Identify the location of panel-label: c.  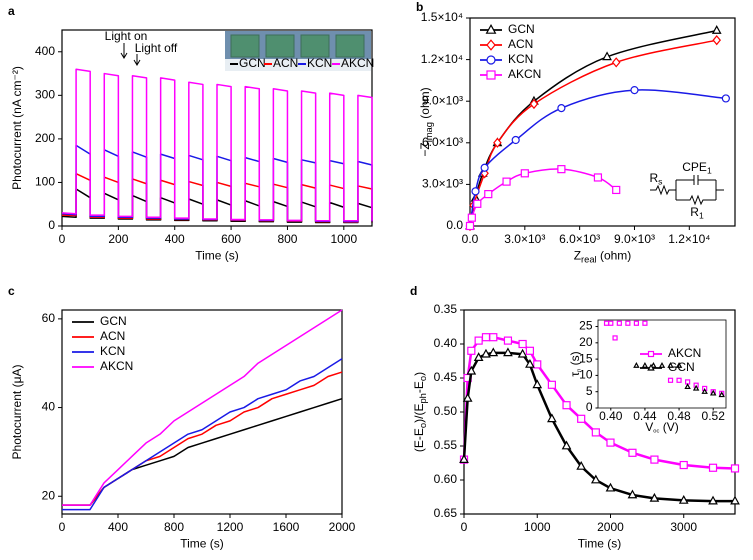
(11, 291).